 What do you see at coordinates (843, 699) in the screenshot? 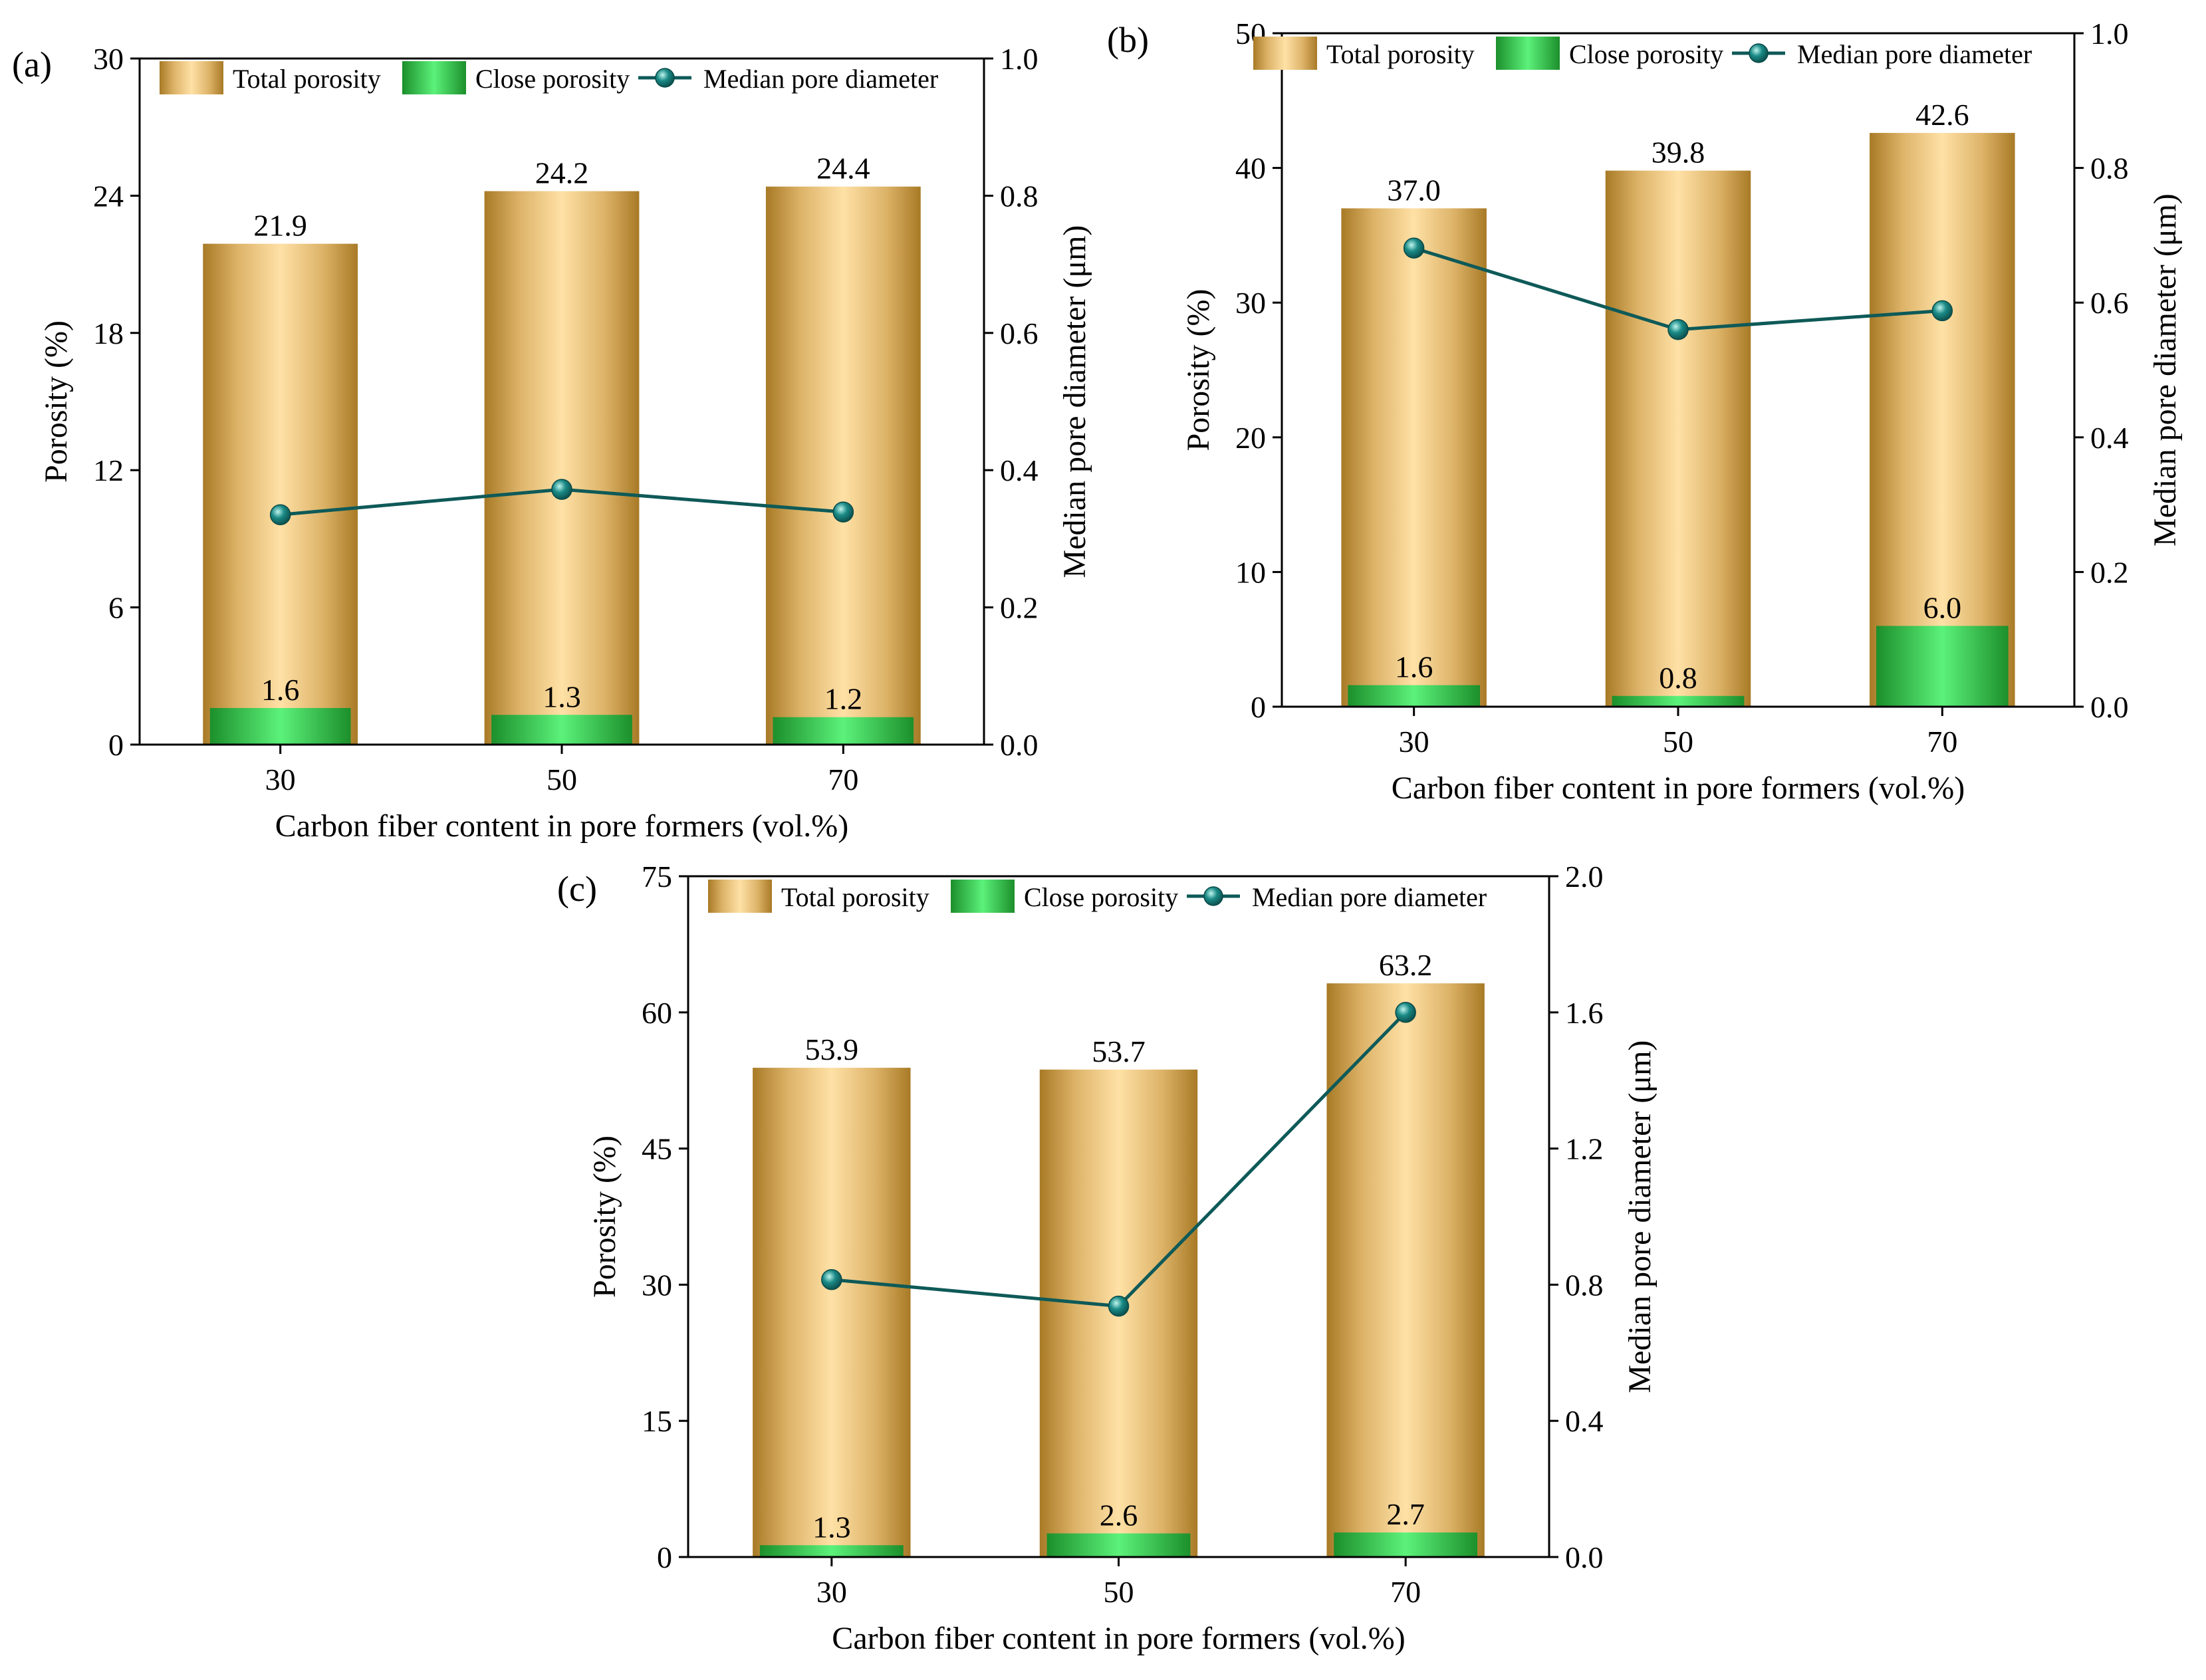
I see `close-porosity-label: 1.2` at bounding box center [843, 699].